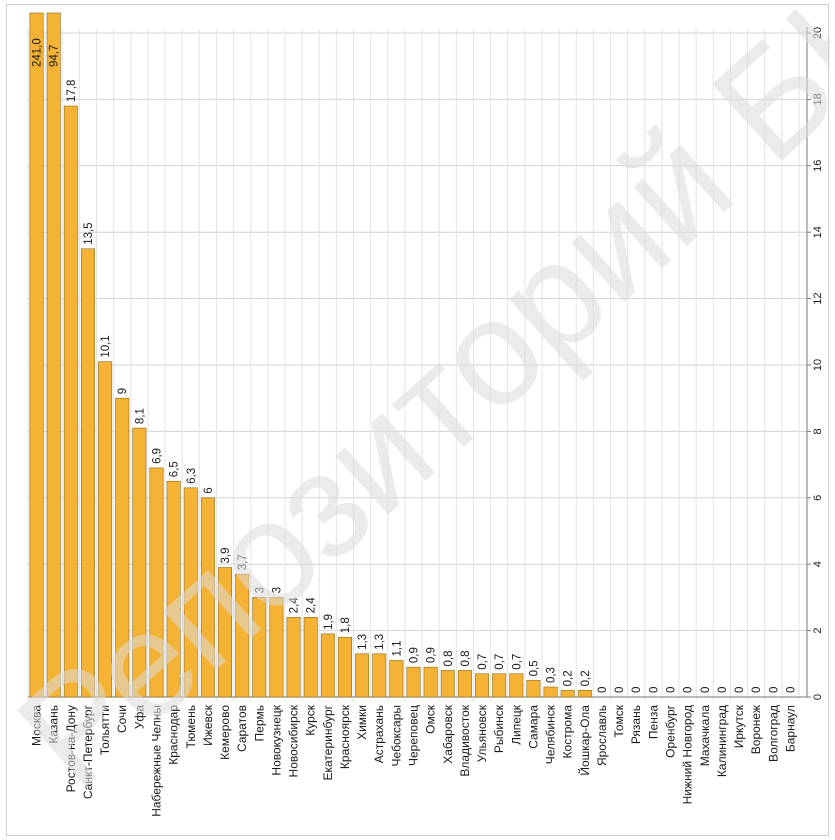 The height and width of the screenshot is (840, 835). What do you see at coordinates (328, 742) in the screenshot?
I see `category-label: Екатеринбург` at bounding box center [328, 742].